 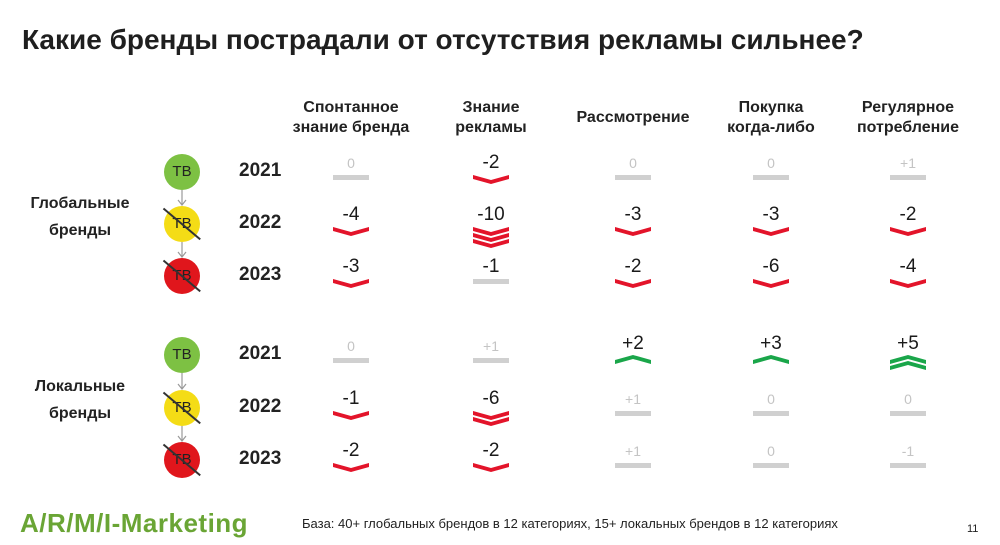 What do you see at coordinates (351, 118) in the screenshot?
I see `column-header: Спонтанное знание бренда` at bounding box center [351, 118].